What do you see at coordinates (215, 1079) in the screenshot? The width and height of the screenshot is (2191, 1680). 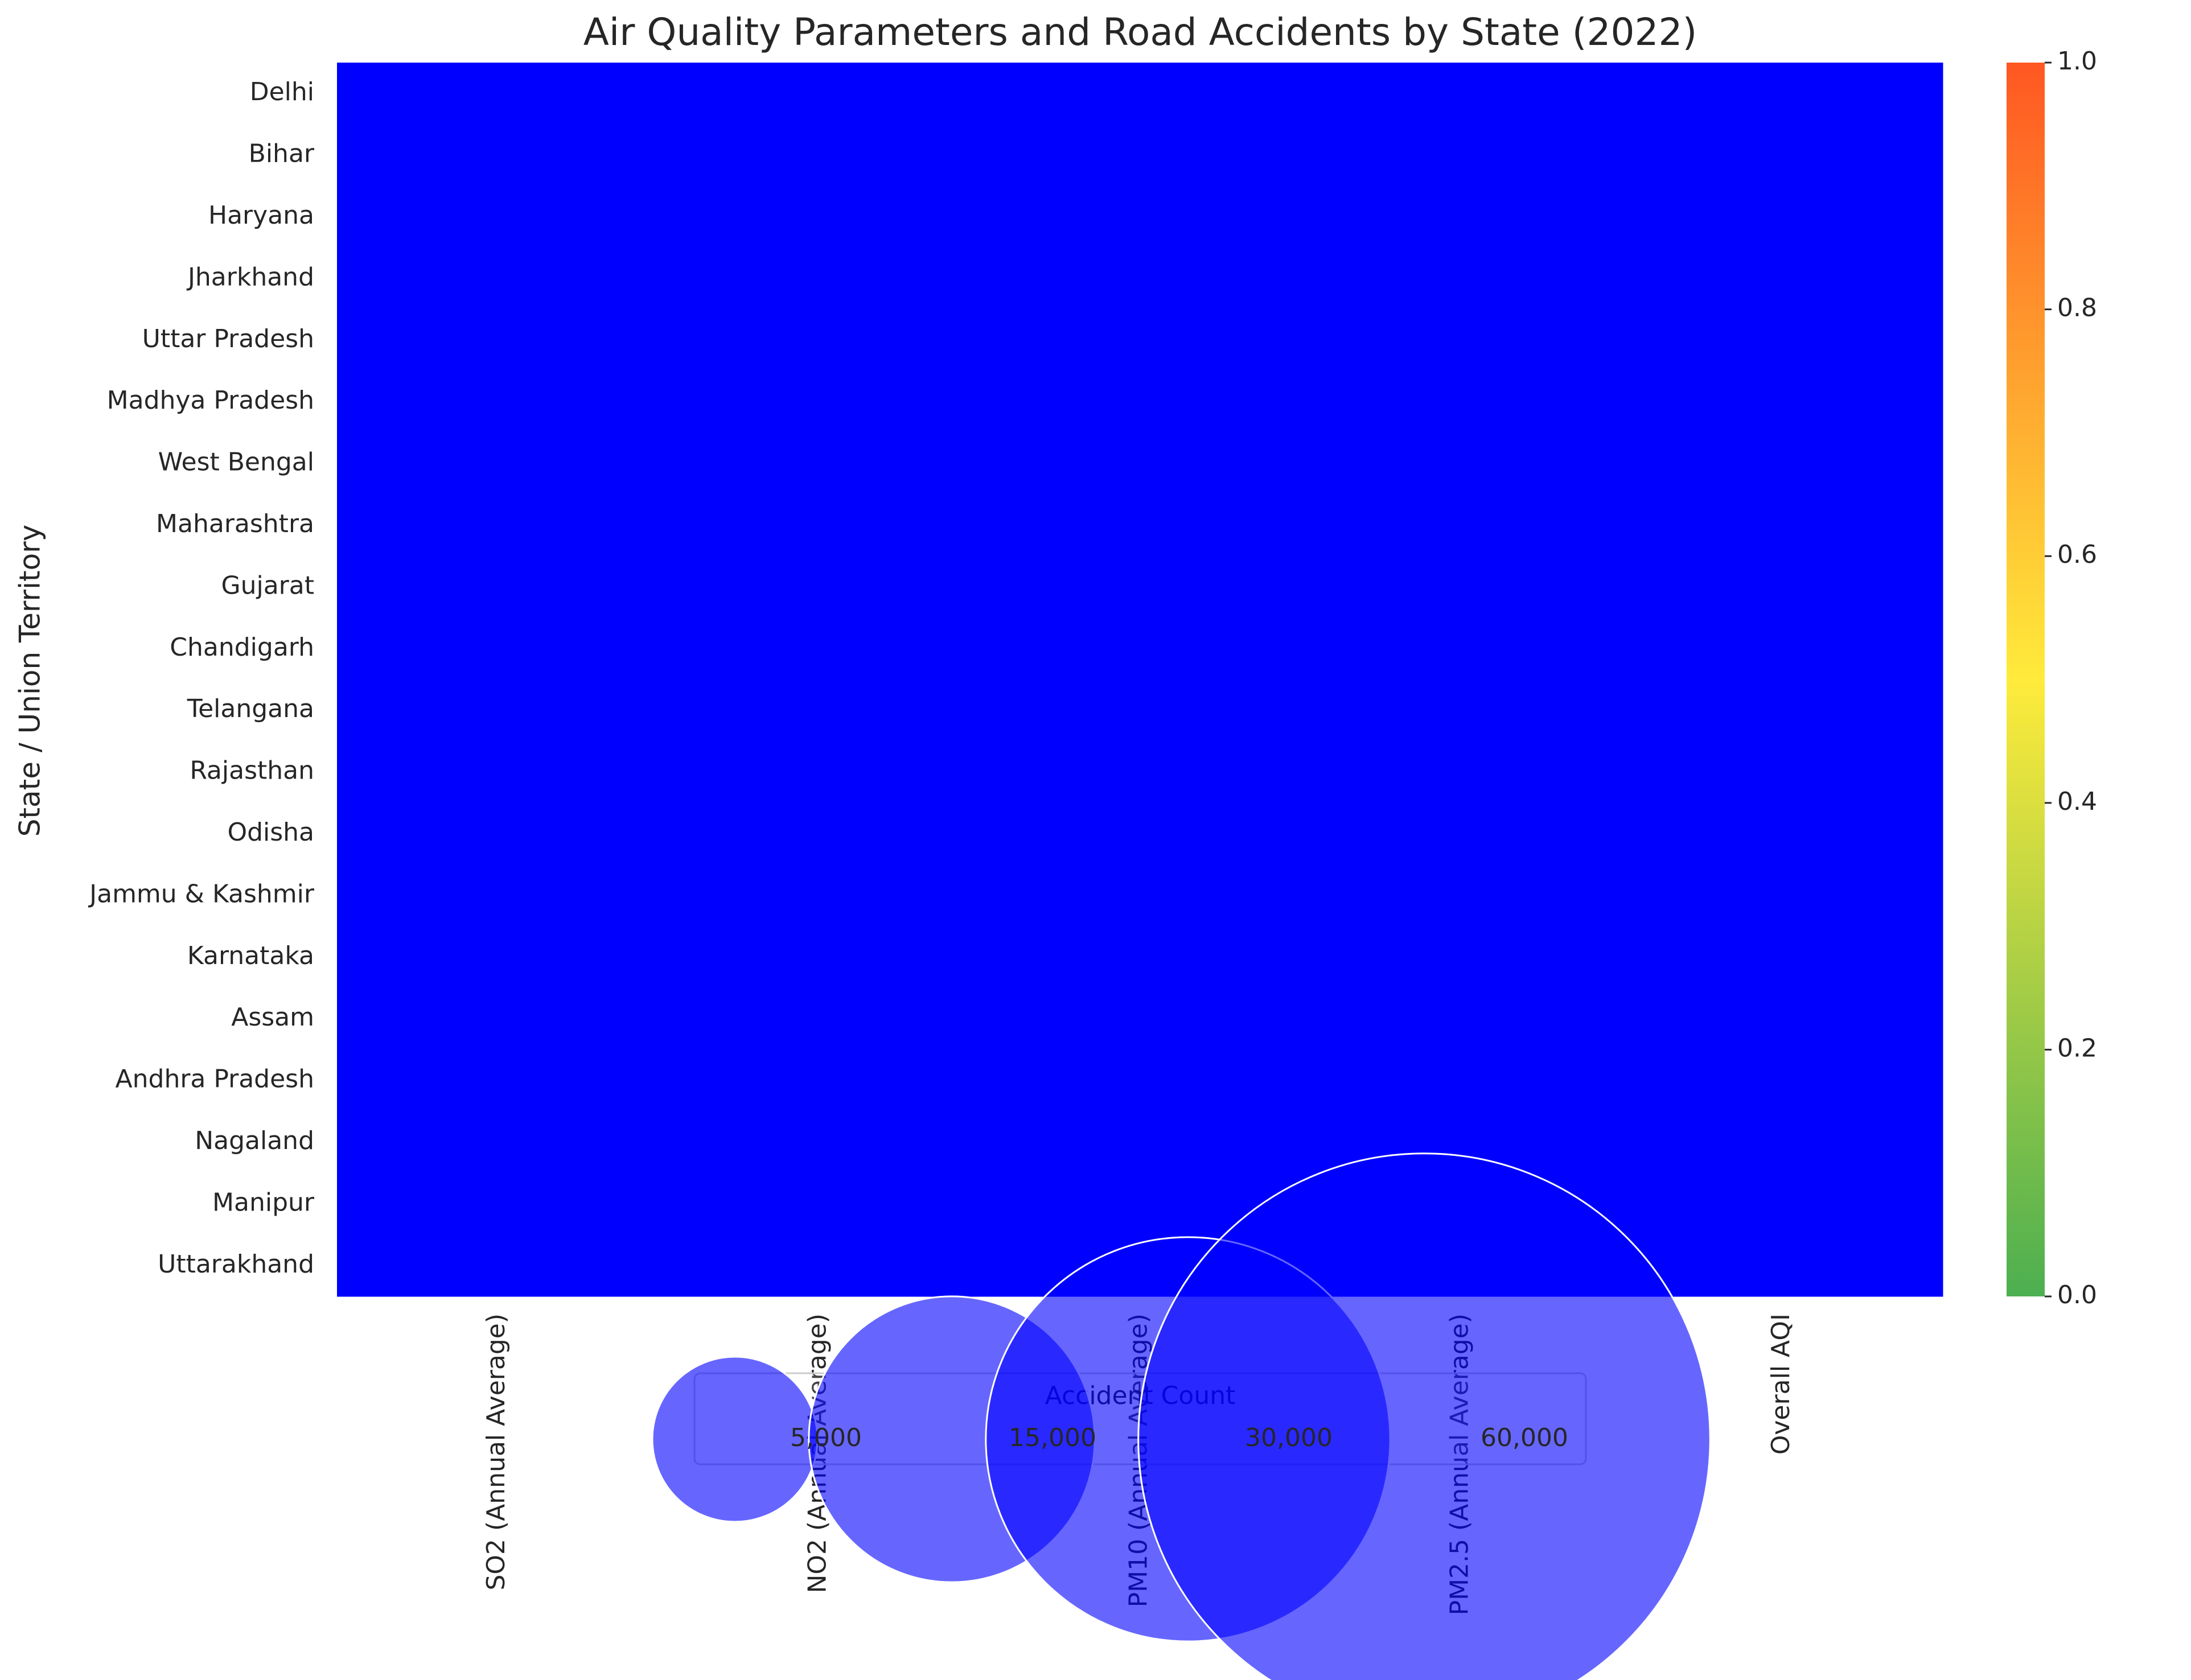 I see `y-tick-label: Andhra Pradesh` at bounding box center [215, 1079].